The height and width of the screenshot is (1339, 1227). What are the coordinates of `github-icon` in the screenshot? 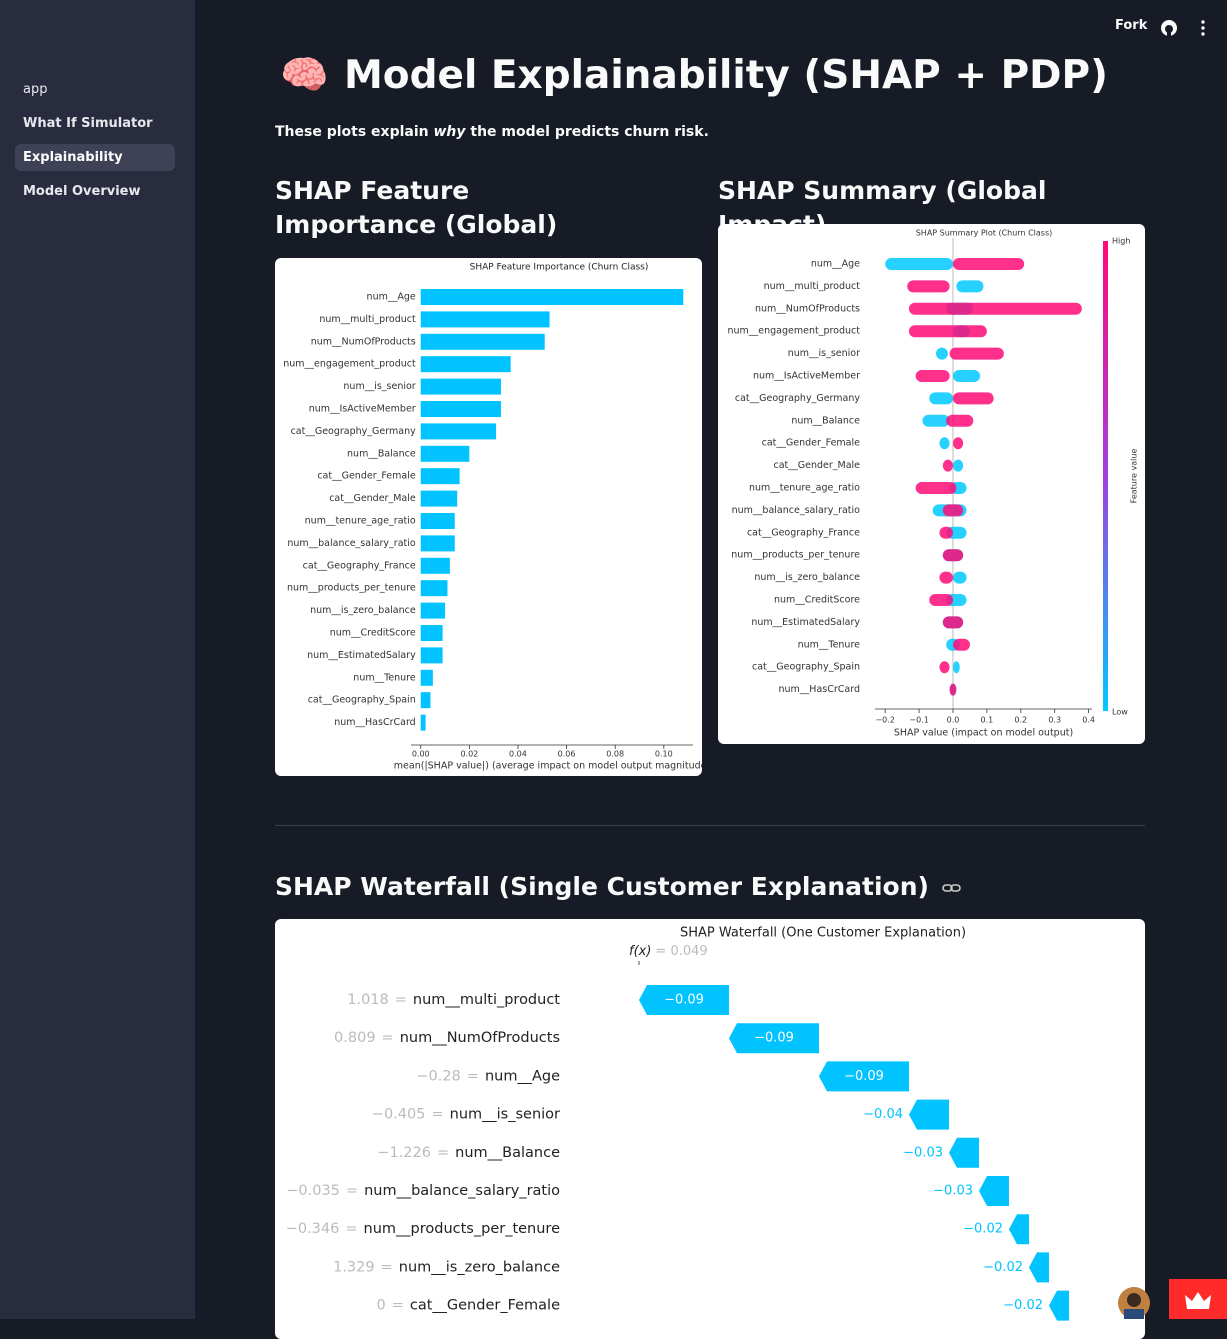 It's located at (1169, 28).